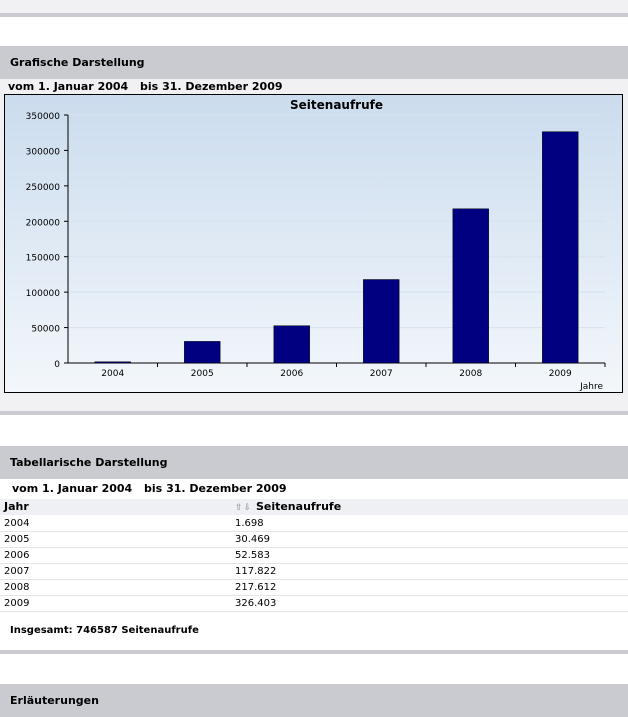 Image resolution: width=628 pixels, height=717 pixels. What do you see at coordinates (57, 365) in the screenshot?
I see `y-tick-label: 0` at bounding box center [57, 365].